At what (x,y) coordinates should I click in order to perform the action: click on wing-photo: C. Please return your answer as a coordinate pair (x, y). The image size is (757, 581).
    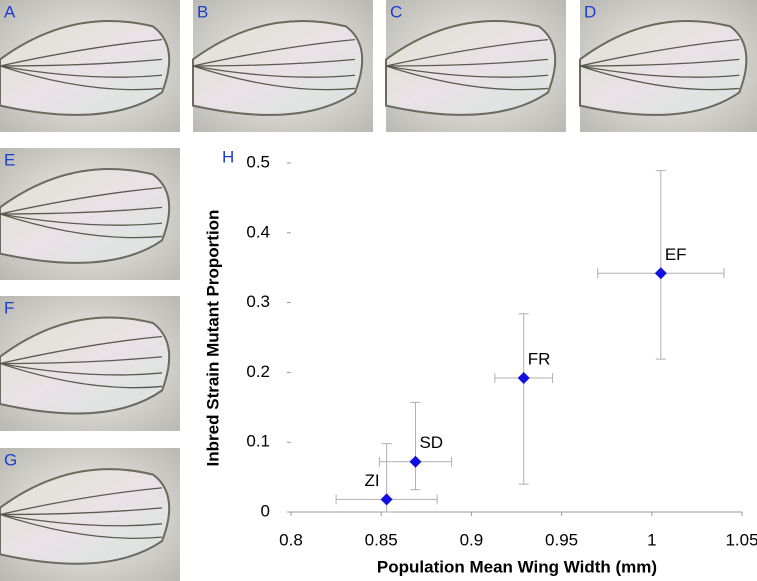
    Looking at the image, I should click on (475, 66).